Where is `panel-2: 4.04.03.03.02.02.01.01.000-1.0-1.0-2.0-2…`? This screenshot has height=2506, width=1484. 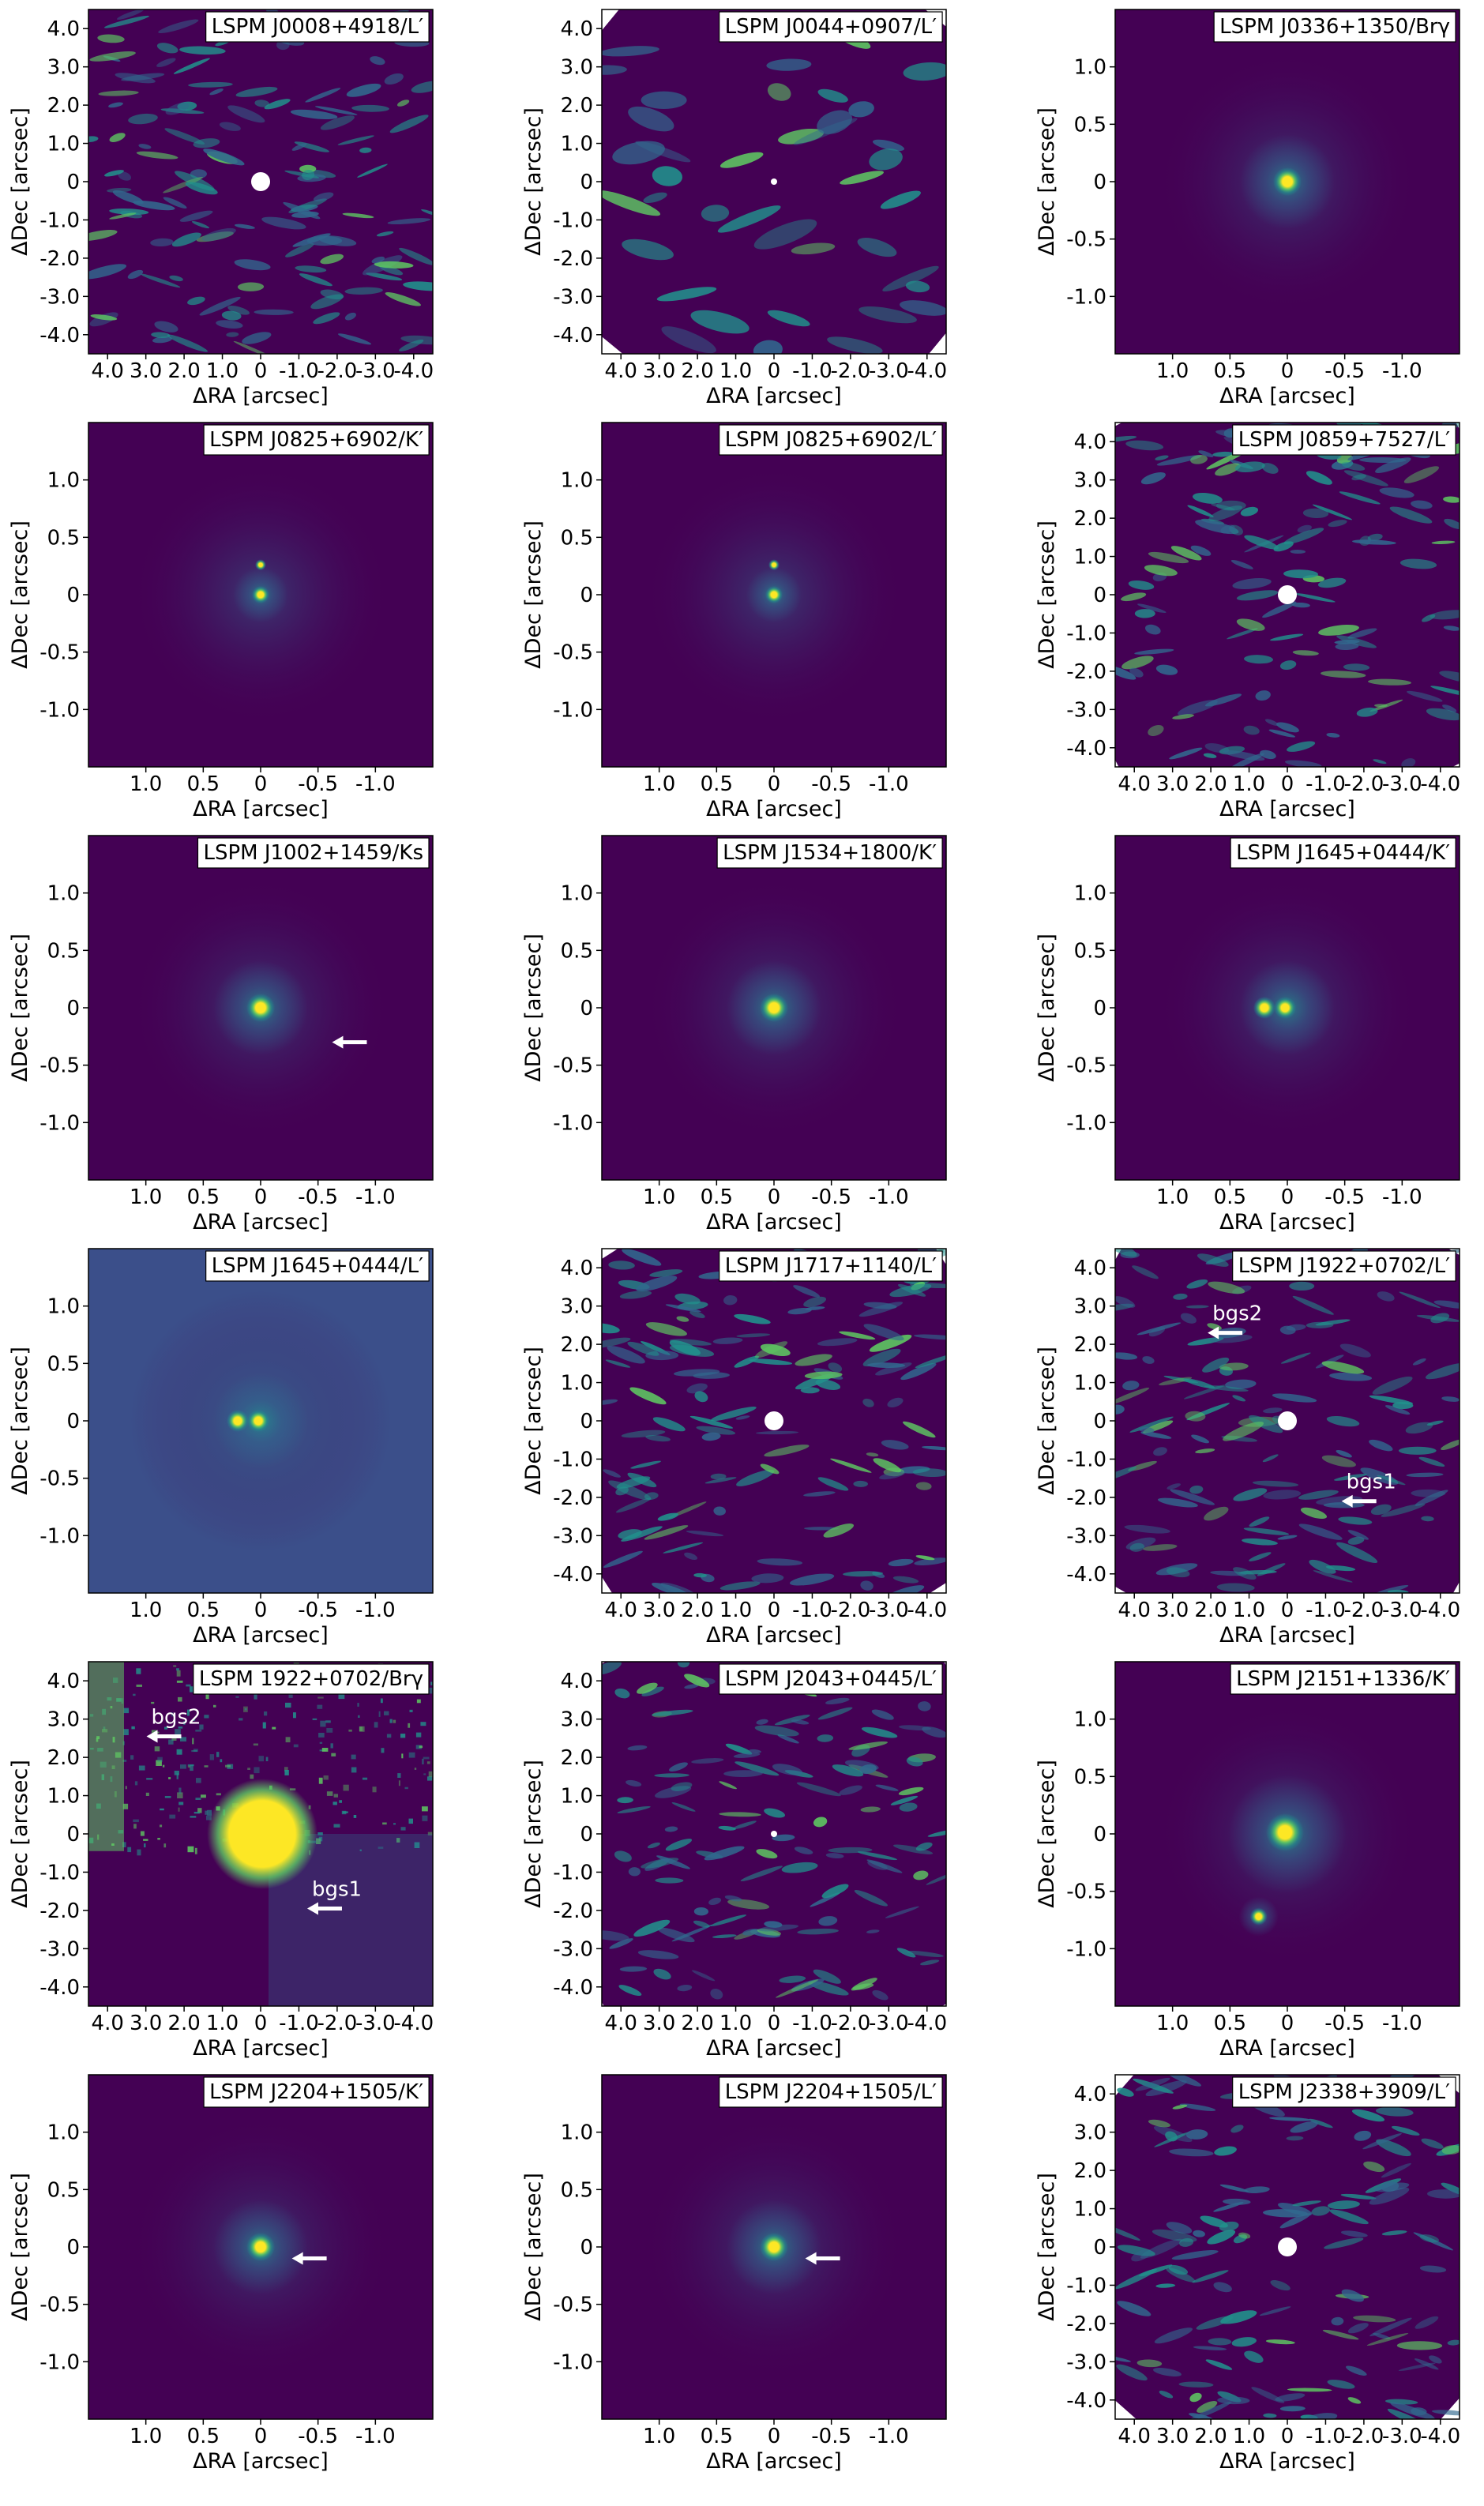 panel-2: 4.04.03.03.02.02.01.01.000-1.0-1.0-2.0-2… is located at coordinates (734, 208).